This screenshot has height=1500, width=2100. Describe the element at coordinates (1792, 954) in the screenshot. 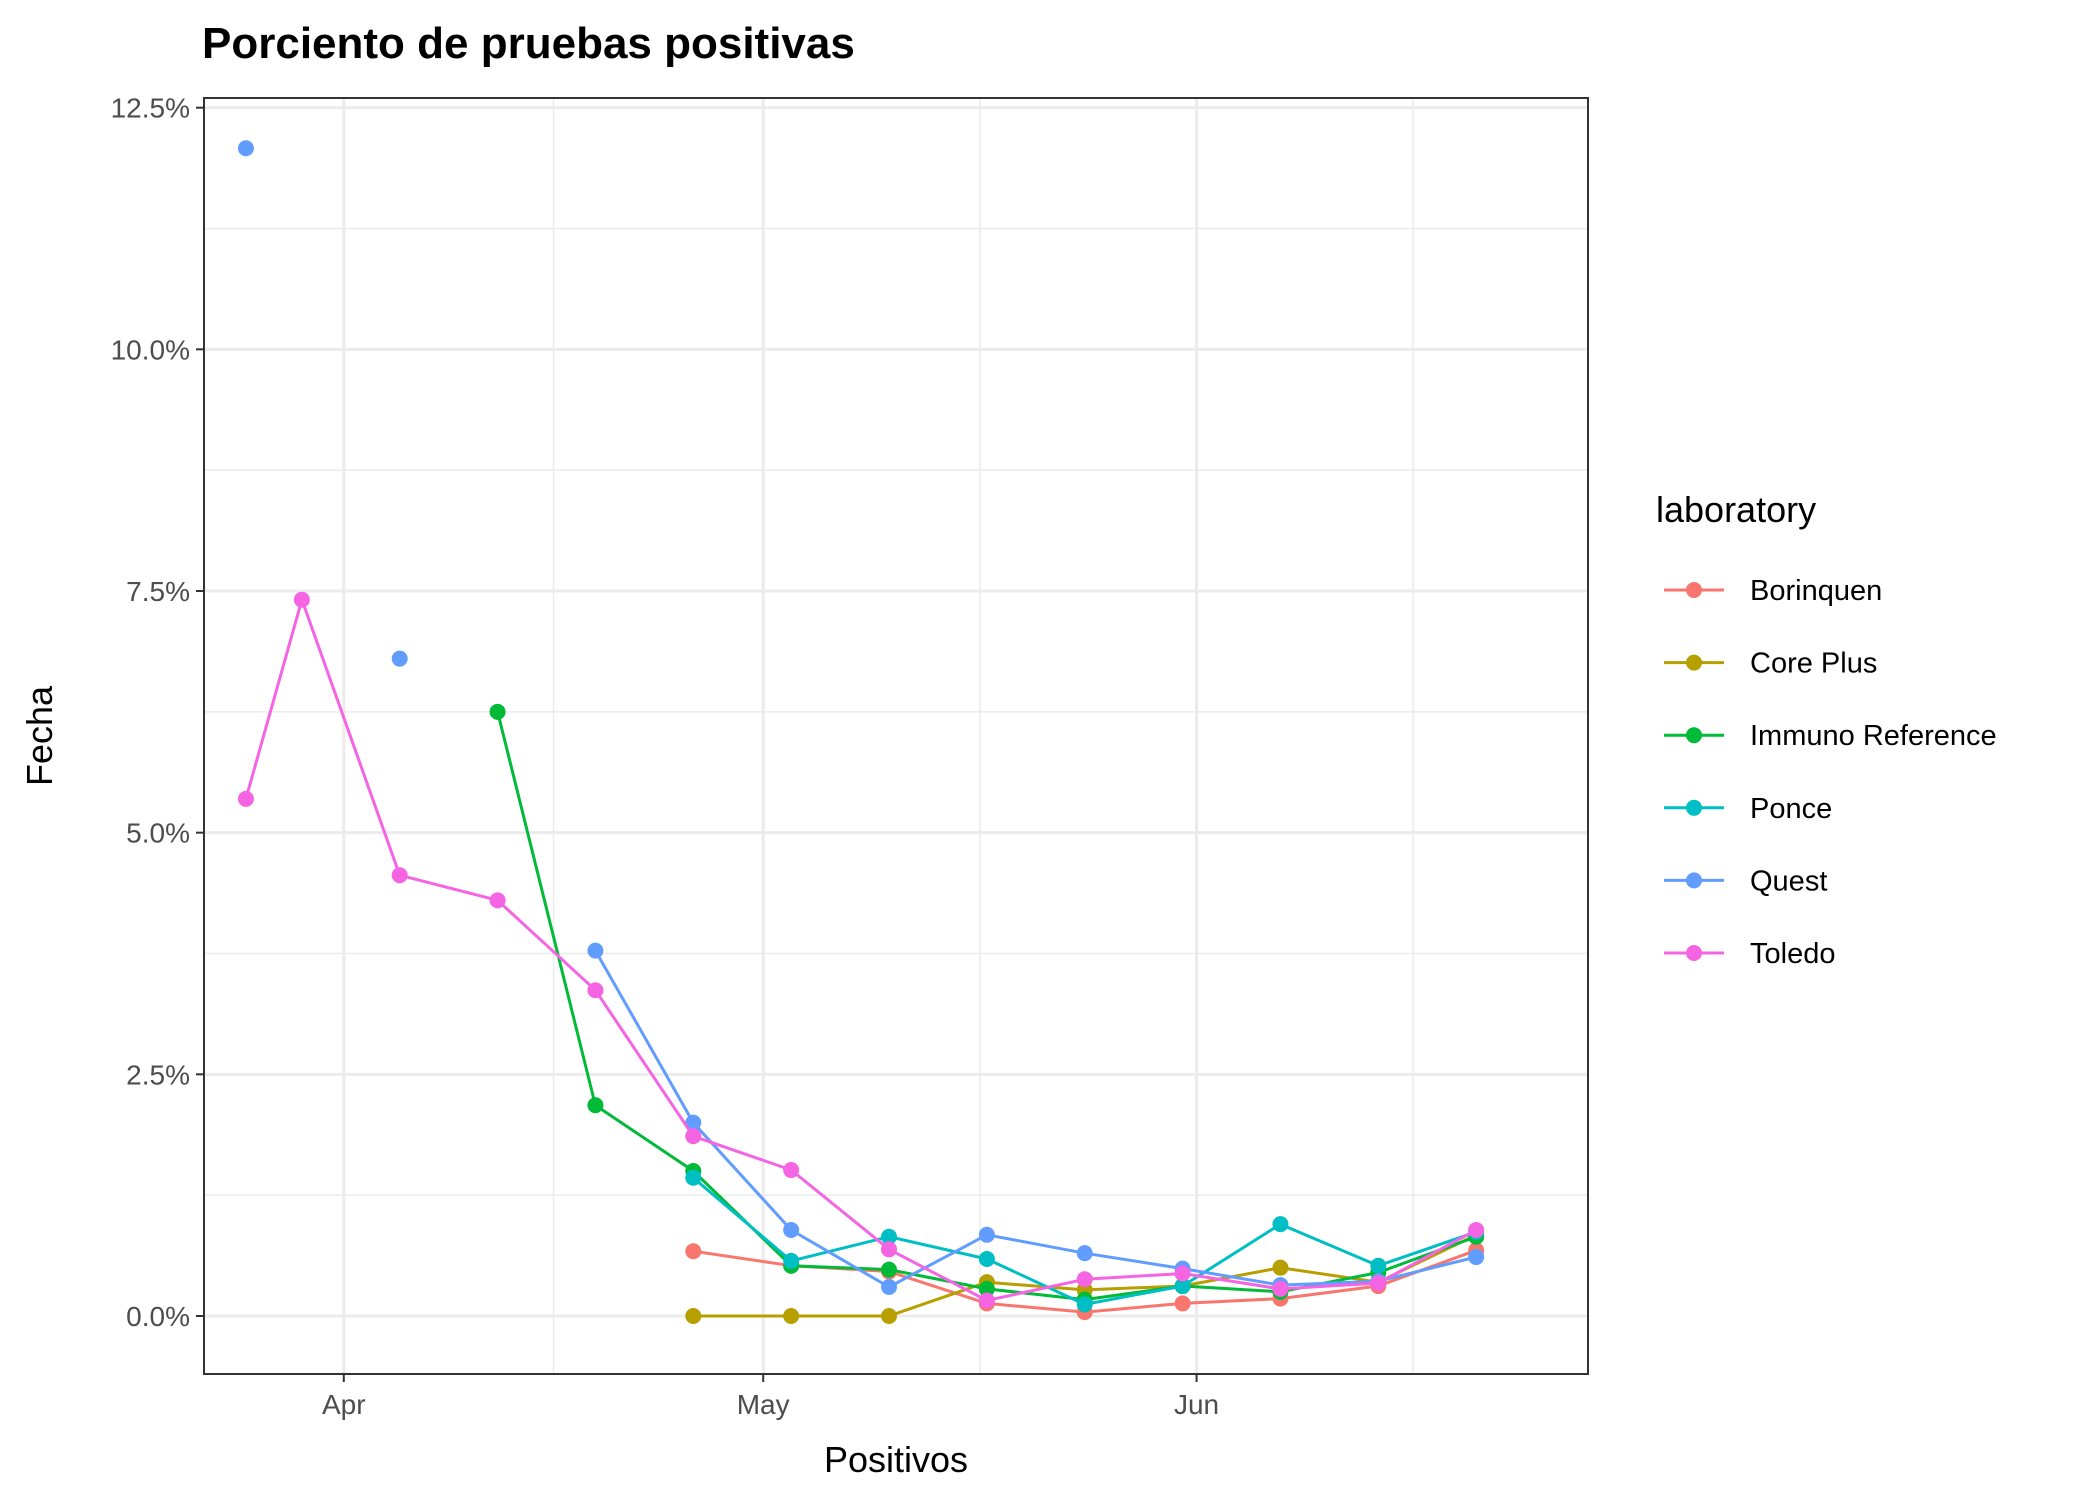

I see `legend-label: Toledo` at that location.